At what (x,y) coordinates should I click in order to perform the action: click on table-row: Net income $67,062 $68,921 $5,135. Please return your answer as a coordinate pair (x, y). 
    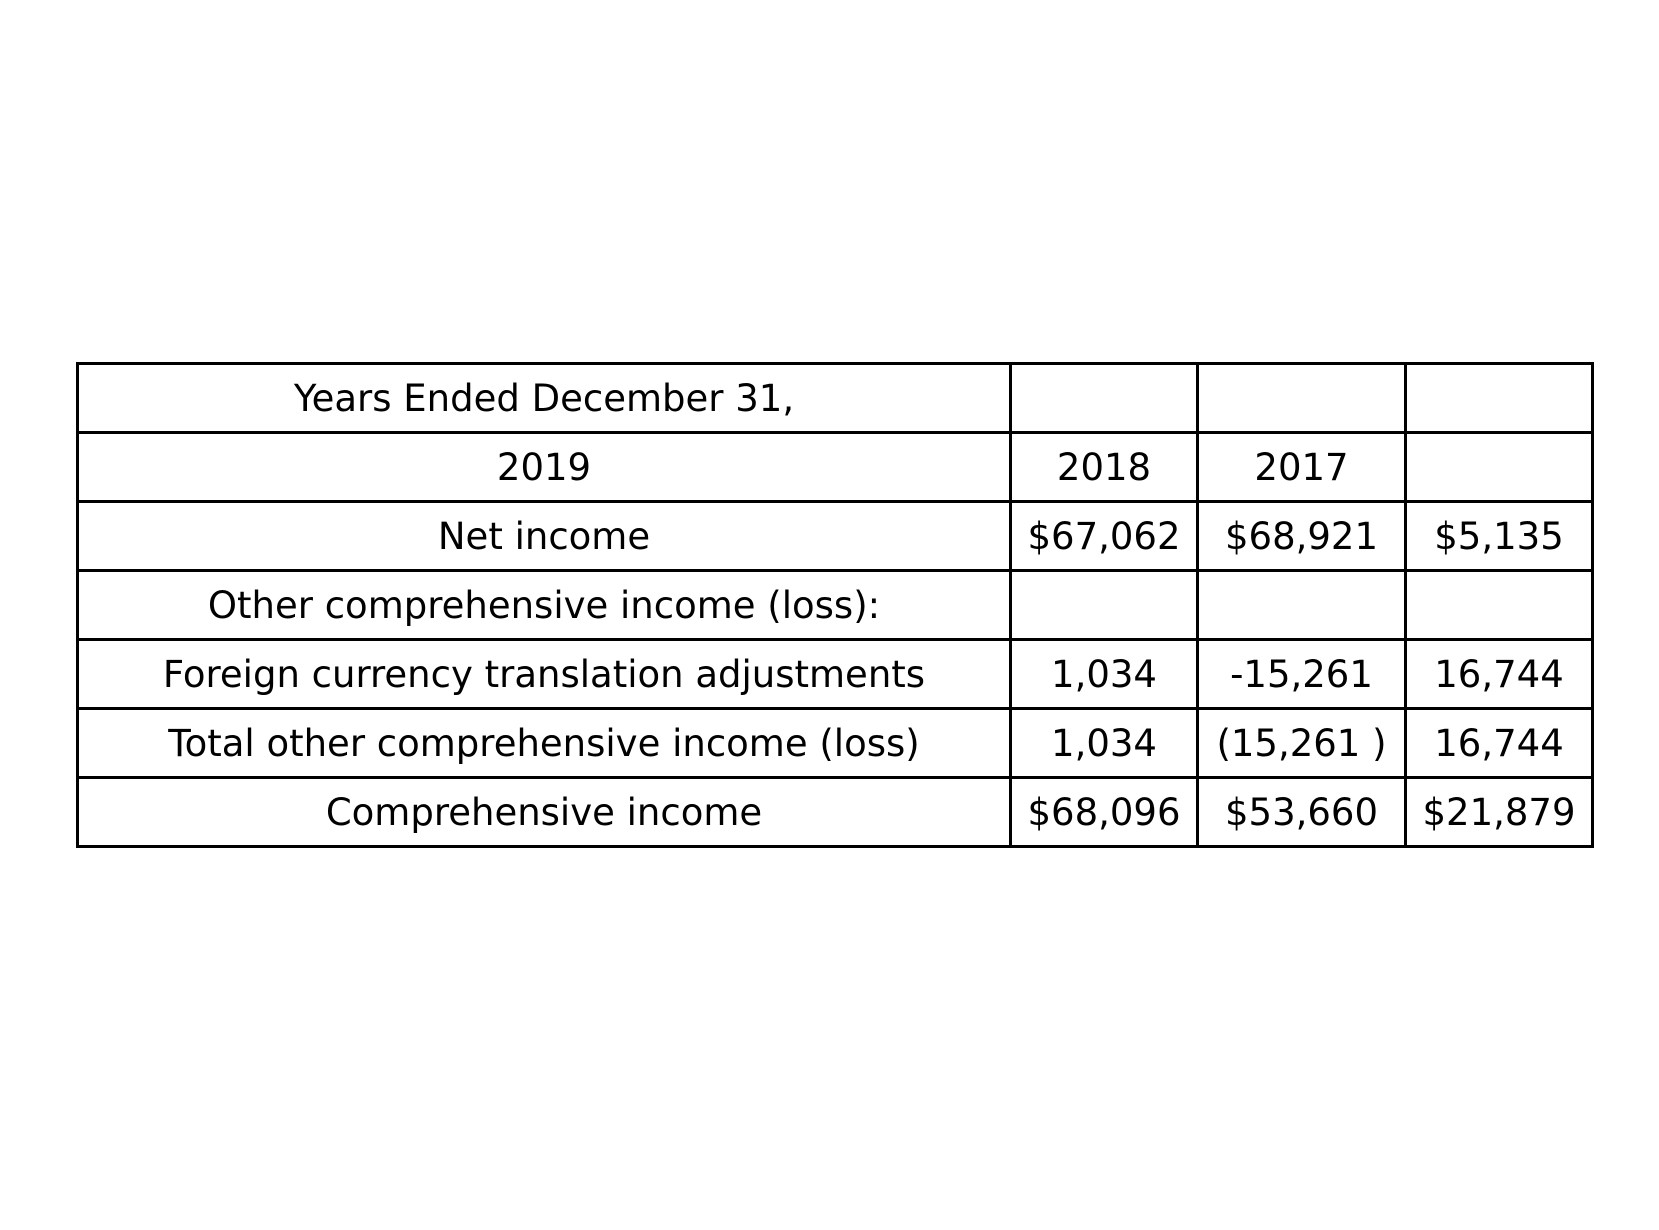
    Looking at the image, I should click on (835, 536).